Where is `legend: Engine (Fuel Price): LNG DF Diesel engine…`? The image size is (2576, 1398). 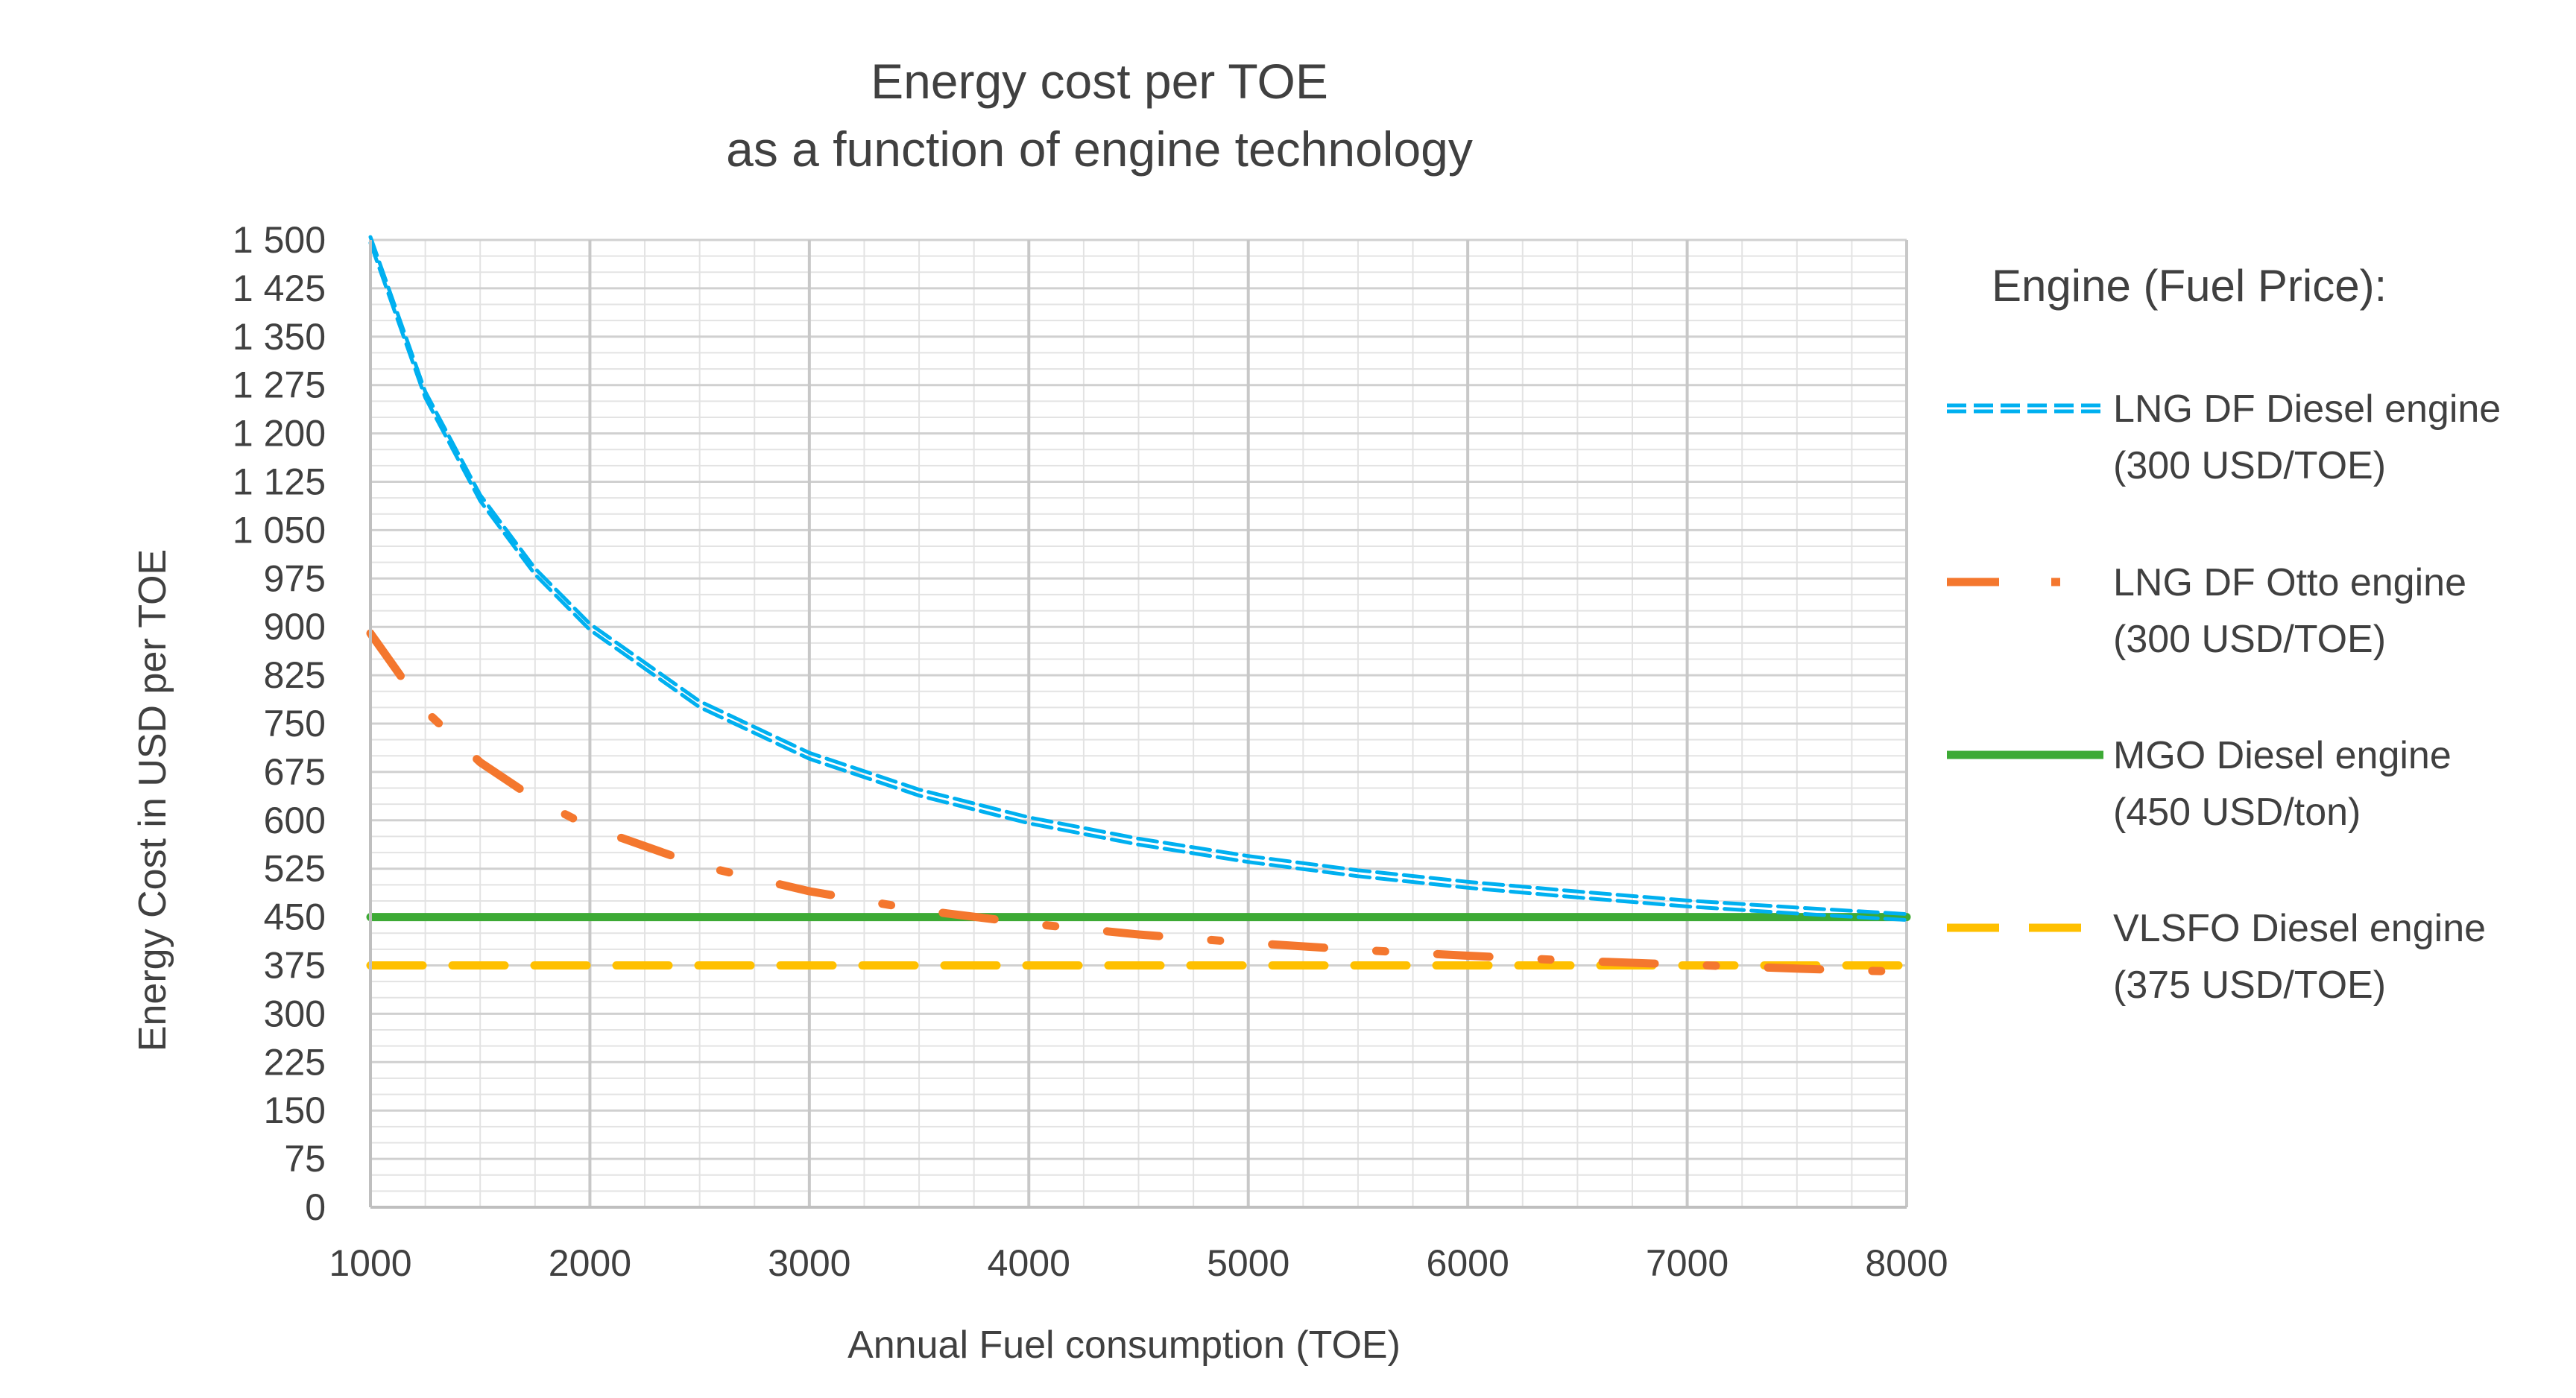
legend: Engine (Fuel Price): LNG DF Diesel engine… is located at coordinates (2224, 634).